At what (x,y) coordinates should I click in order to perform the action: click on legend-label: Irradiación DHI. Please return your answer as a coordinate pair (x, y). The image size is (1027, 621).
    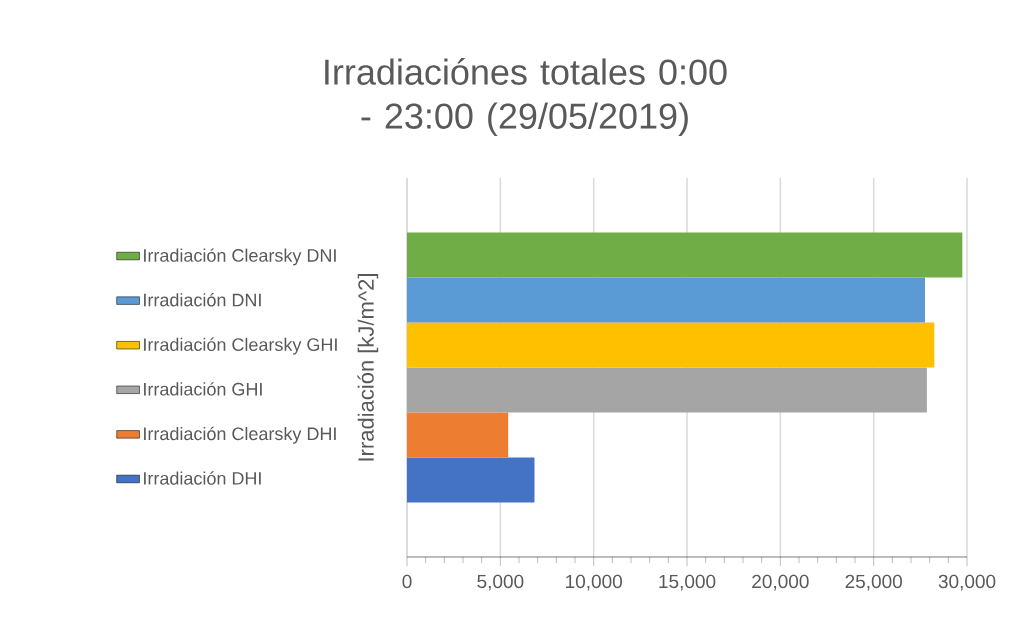
    Looking at the image, I should click on (202, 478).